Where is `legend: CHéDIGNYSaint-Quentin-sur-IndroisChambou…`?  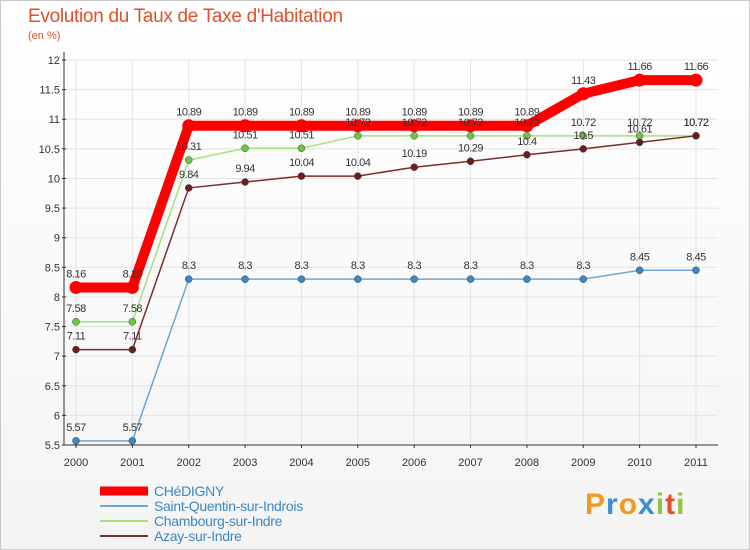 legend: CHéDIGNYSaint-Quentin-sur-IndroisChambou… is located at coordinates (201, 513).